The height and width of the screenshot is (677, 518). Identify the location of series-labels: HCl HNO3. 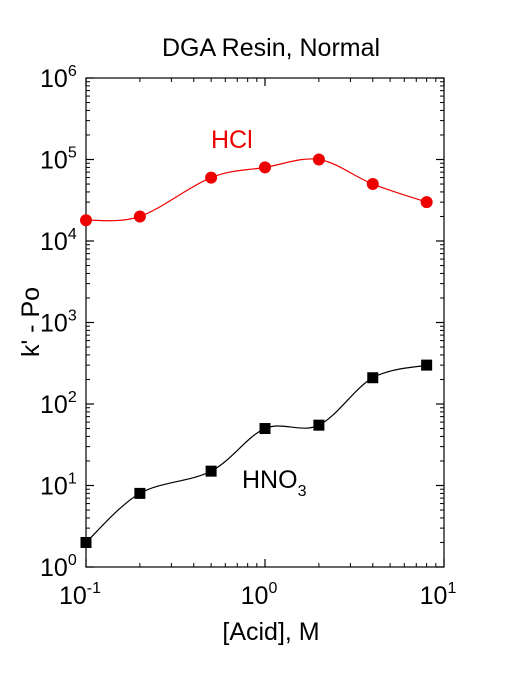
(259, 313).